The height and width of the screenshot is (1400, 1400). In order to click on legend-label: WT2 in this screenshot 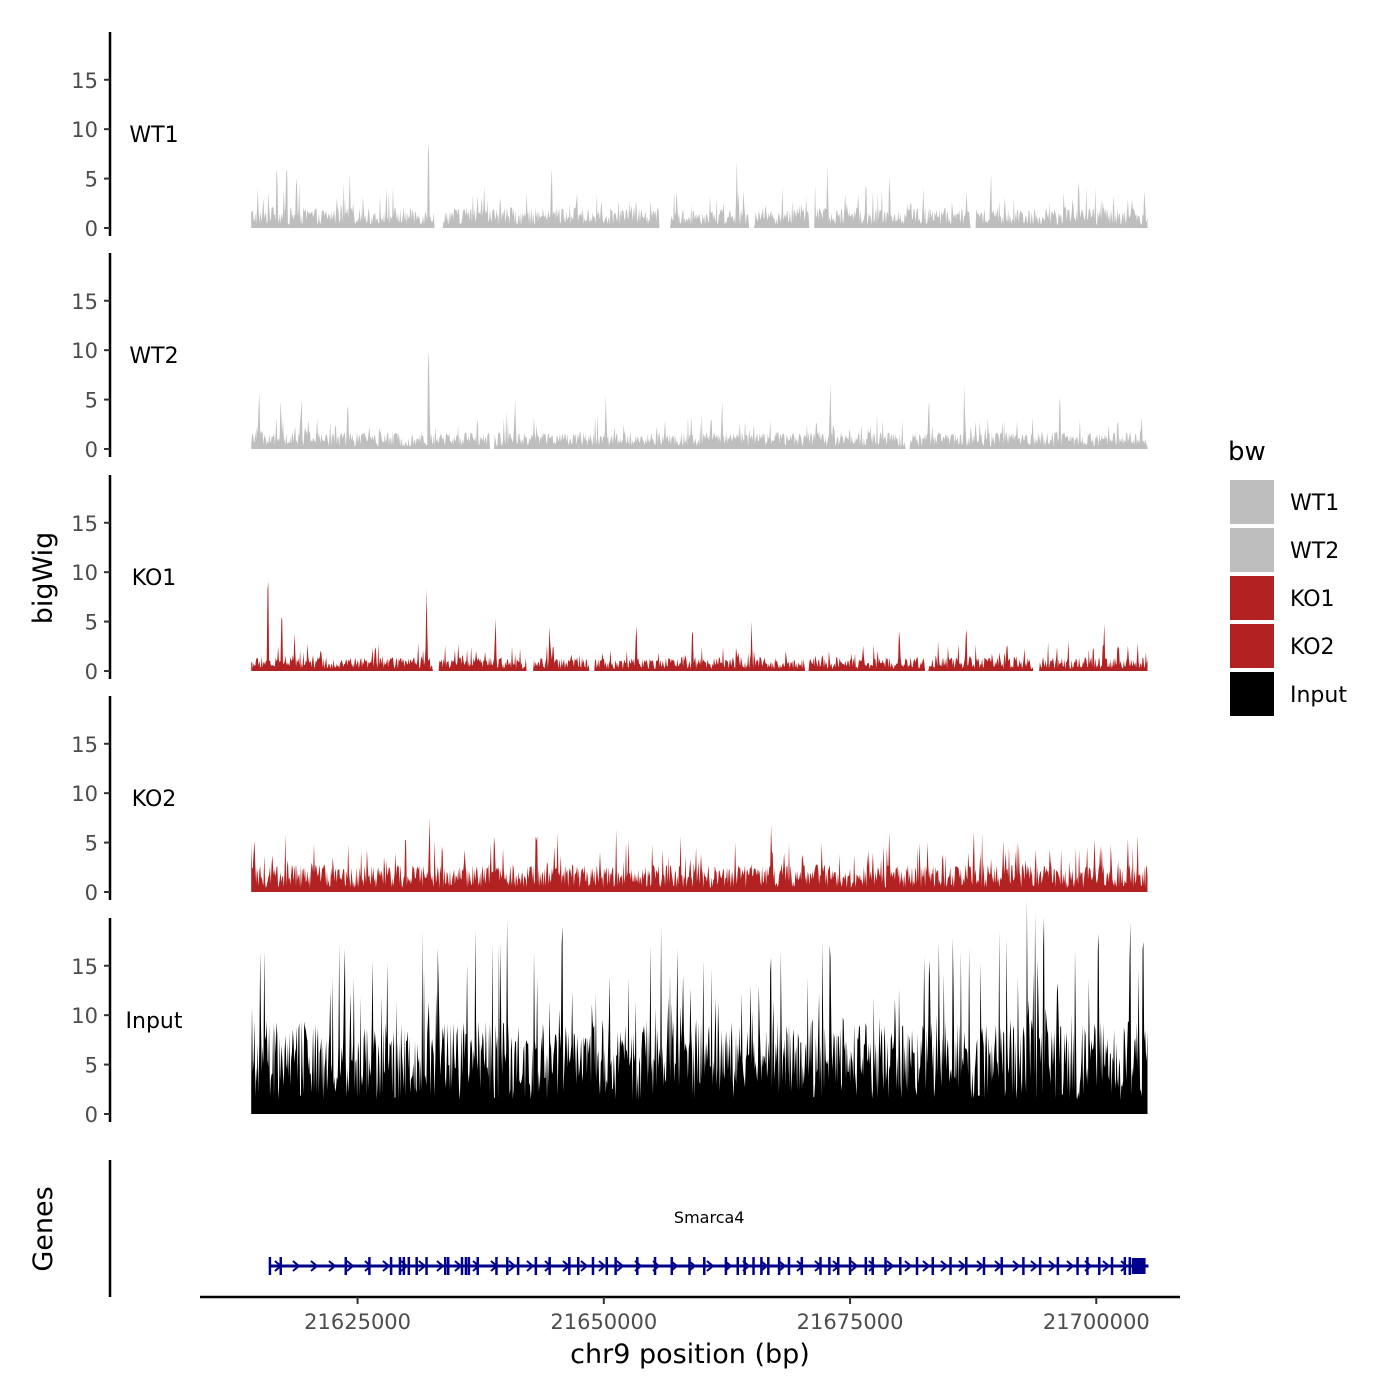, I will do `click(1314, 551)`.